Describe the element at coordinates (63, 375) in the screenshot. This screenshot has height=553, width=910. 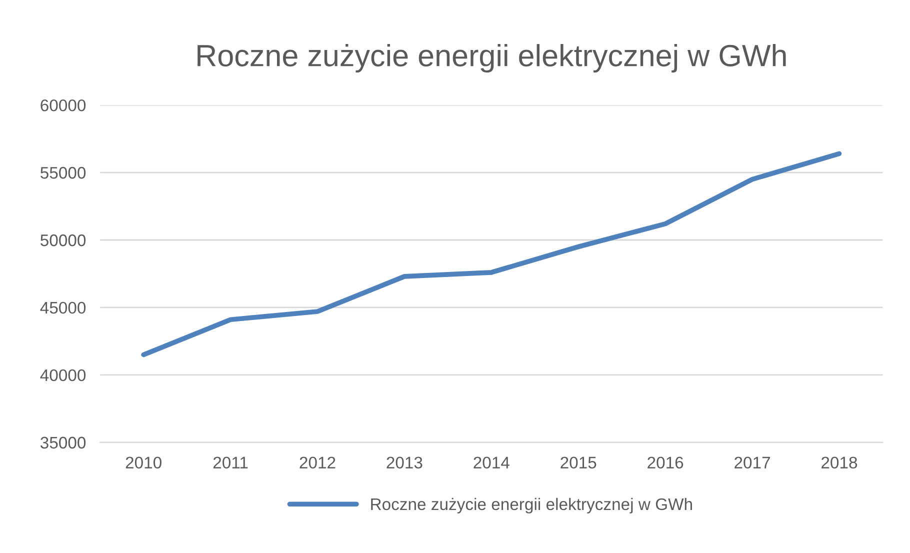
I see `y-tick-label: 40000` at that location.